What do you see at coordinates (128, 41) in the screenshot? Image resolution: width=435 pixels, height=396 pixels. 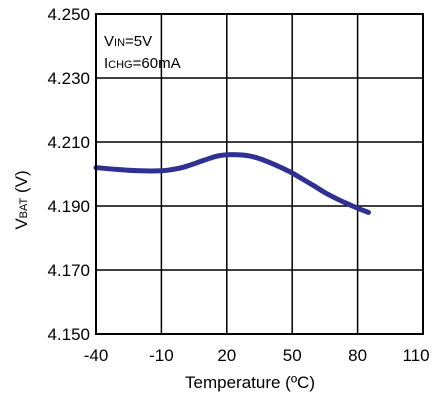 I see `vin-annotation: VIN=5V` at bounding box center [128, 41].